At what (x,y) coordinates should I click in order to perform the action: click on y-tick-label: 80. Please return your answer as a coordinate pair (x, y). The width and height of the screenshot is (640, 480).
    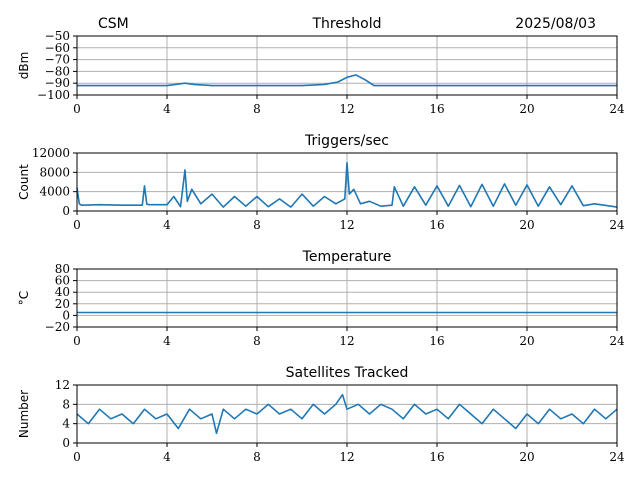
    Looking at the image, I should click on (62, 269).